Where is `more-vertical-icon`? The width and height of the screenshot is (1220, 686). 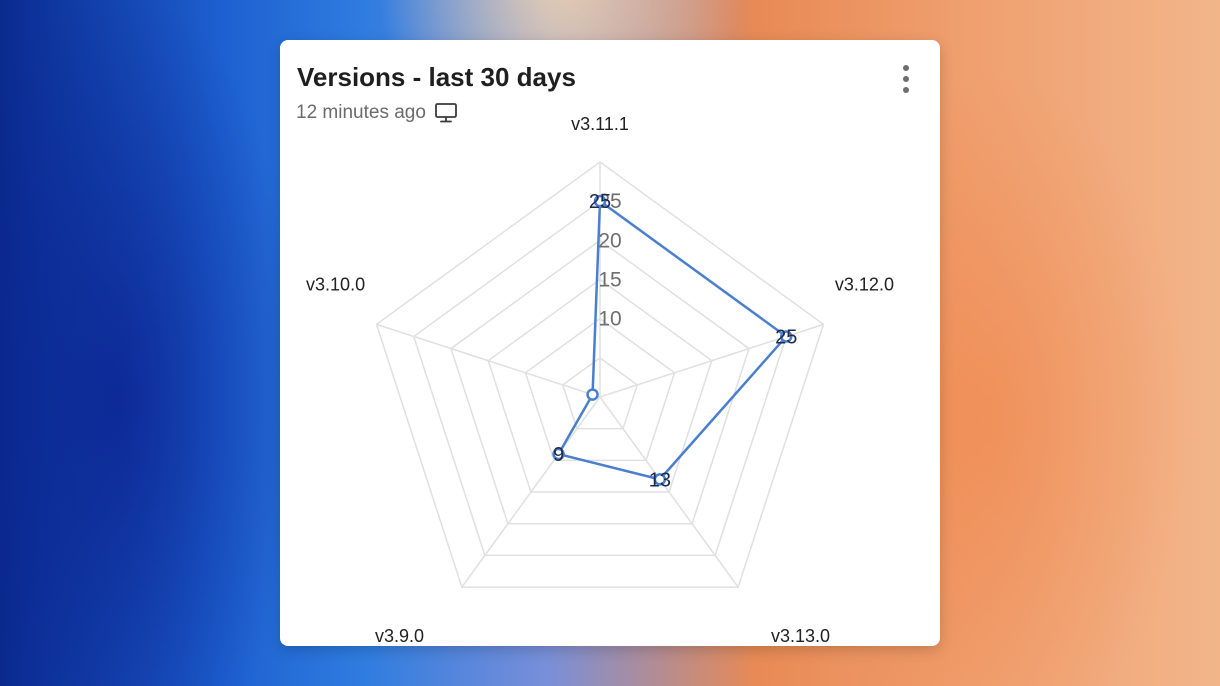 more-vertical-icon is located at coordinates (906, 79).